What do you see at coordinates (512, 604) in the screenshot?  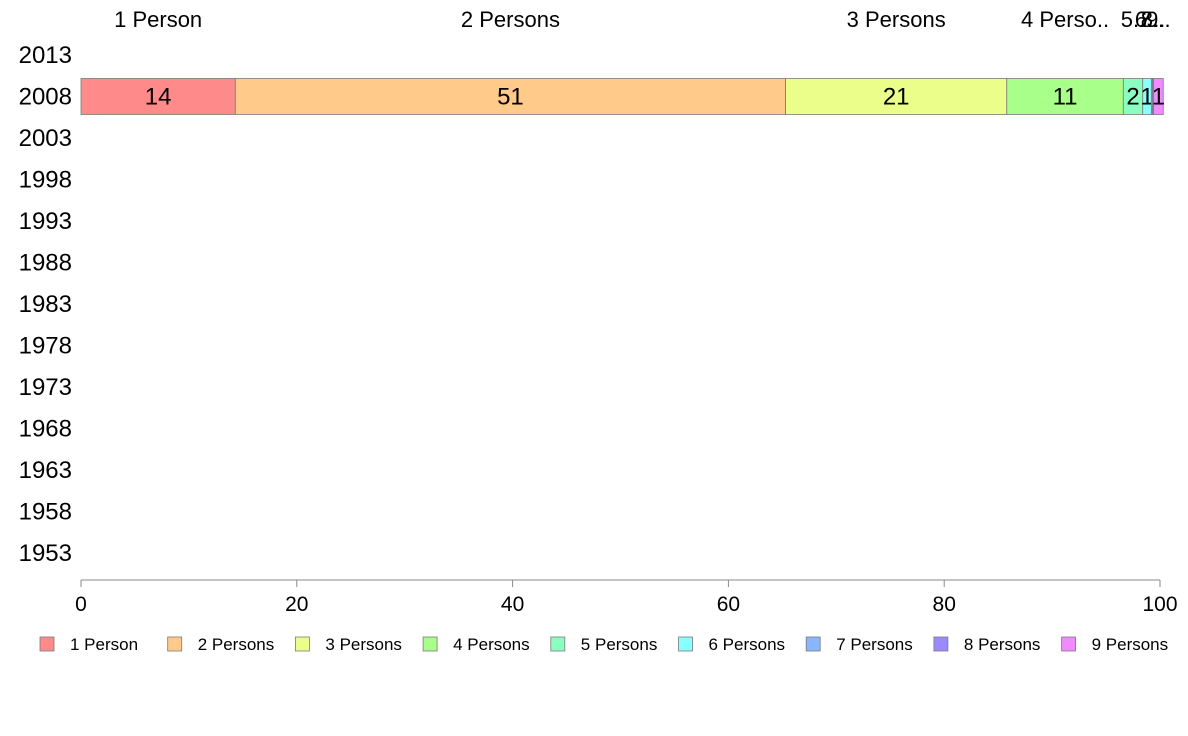 I see `x-tick-label: 40` at bounding box center [512, 604].